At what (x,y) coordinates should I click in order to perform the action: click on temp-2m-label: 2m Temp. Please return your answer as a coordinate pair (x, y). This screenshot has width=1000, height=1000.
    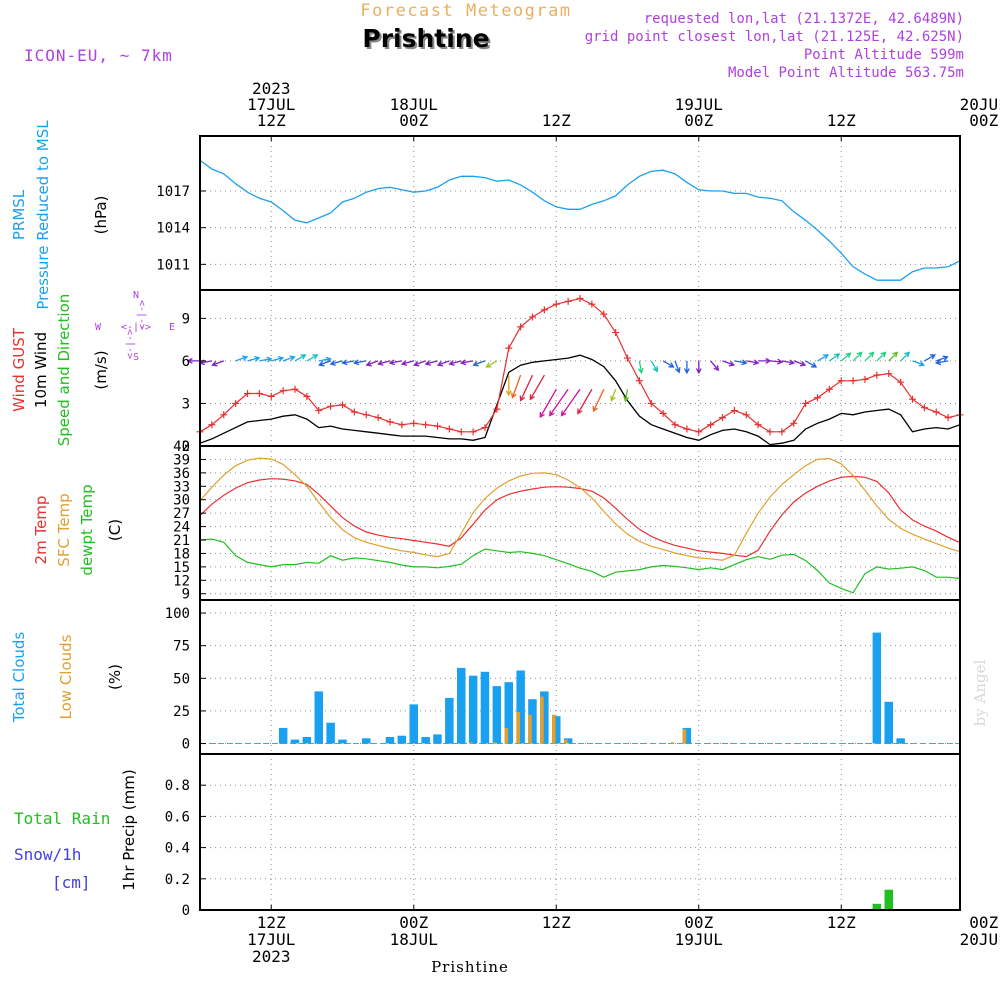
    Looking at the image, I should click on (41, 530).